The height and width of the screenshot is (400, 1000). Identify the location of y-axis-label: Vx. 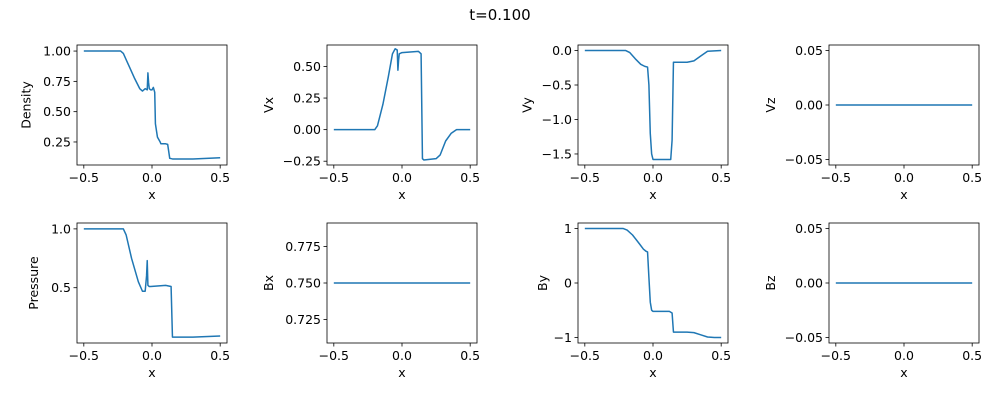
(268, 105).